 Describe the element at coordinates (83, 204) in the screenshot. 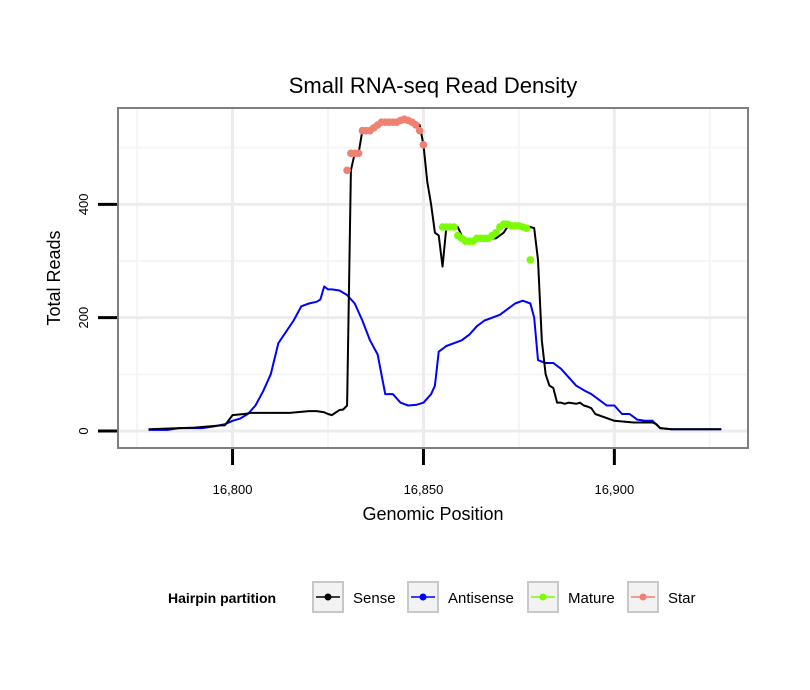

I see `y-tick-label: 400` at that location.